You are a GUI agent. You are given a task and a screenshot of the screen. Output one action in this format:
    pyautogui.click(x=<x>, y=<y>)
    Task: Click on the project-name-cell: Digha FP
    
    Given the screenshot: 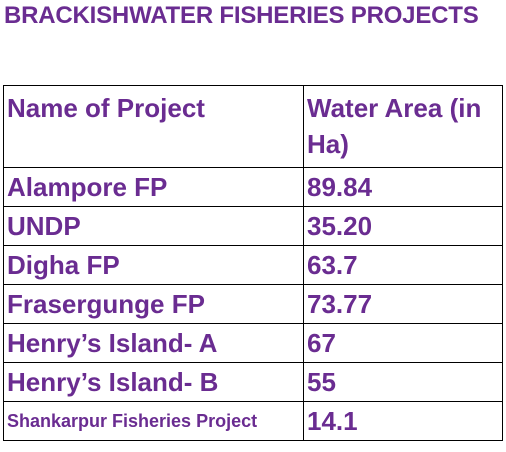 What is the action you would take?
    pyautogui.click(x=153, y=265)
    